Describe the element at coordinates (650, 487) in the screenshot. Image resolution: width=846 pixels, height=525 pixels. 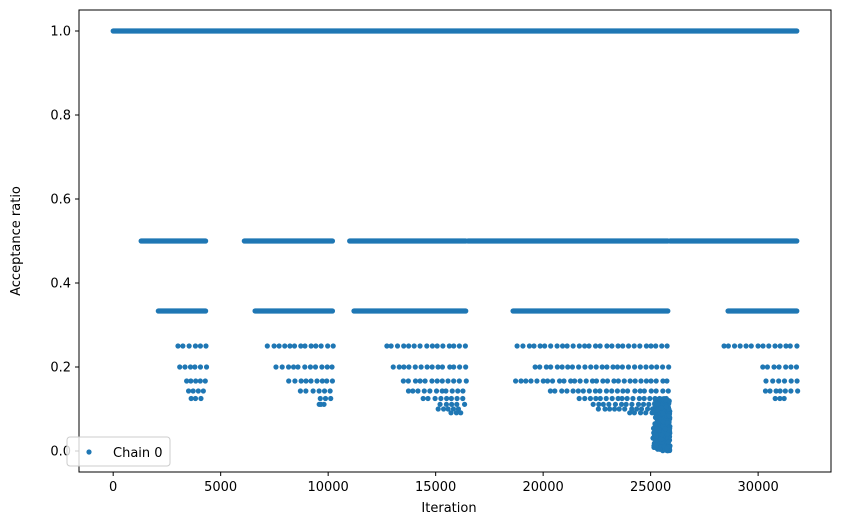
I see `x-tick-label: 25000` at that location.